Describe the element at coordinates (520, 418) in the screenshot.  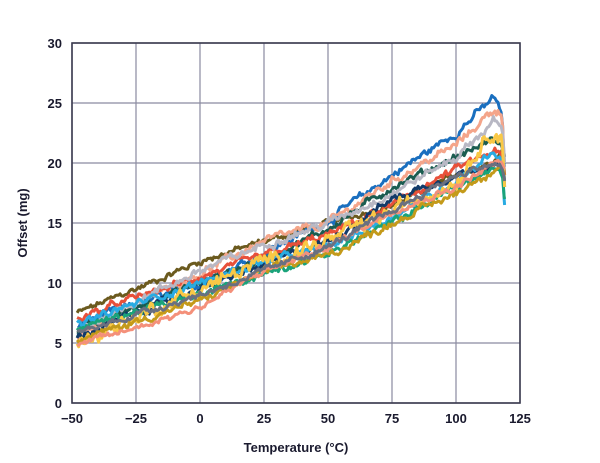
I see `x-tick-label: 125` at that location.